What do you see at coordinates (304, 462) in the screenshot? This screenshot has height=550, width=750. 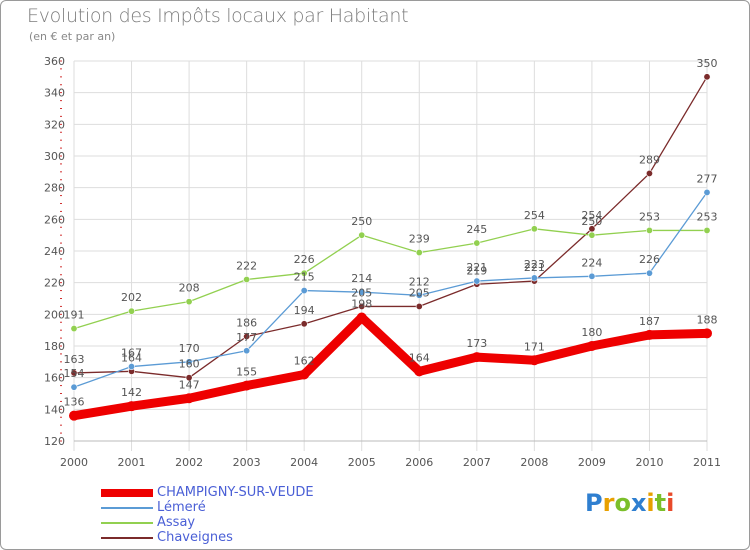 I see `x-tick-label: 2004` at bounding box center [304, 462].